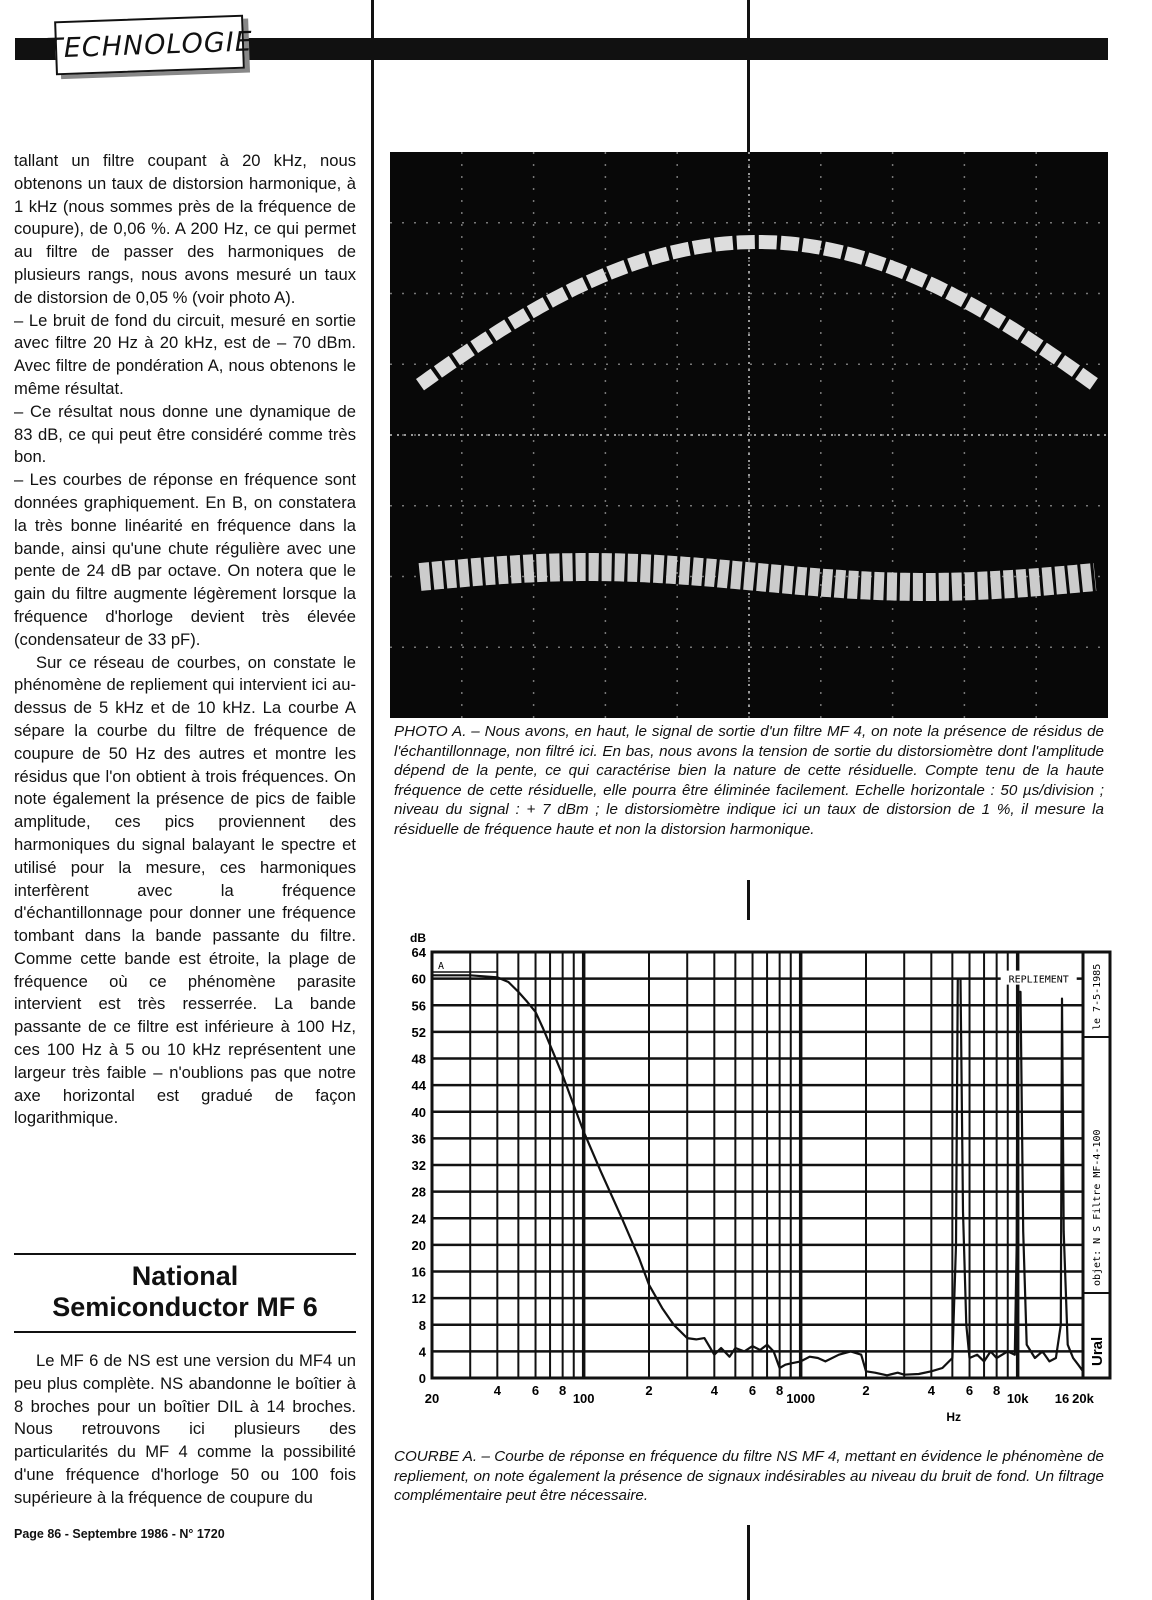 The height and width of the screenshot is (1600, 1152). Describe the element at coordinates (748, 1562) in the screenshot. I see `column-divider-bottom` at that location.